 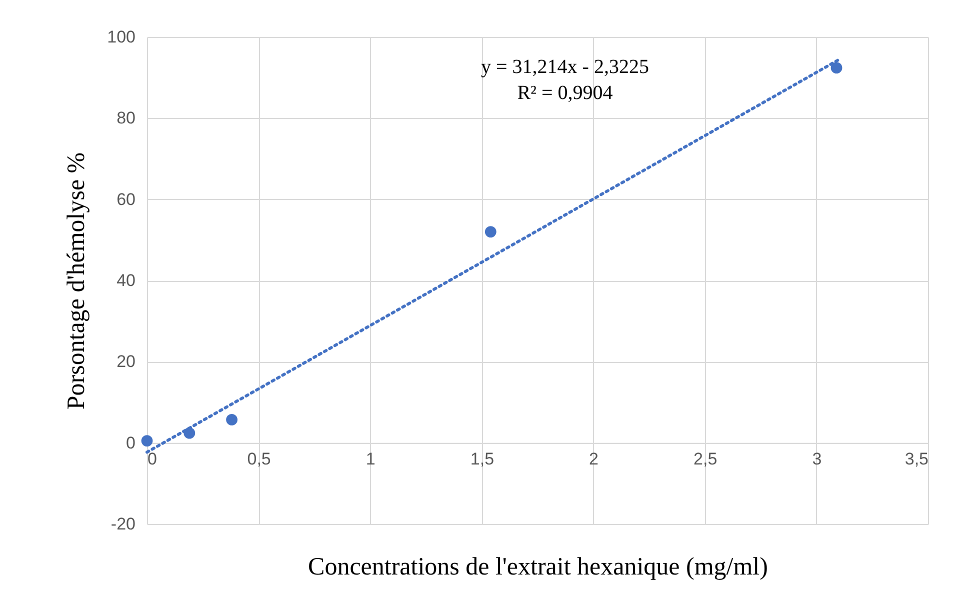 I want to click on y-tick-label: 0, so click(x=131, y=442).